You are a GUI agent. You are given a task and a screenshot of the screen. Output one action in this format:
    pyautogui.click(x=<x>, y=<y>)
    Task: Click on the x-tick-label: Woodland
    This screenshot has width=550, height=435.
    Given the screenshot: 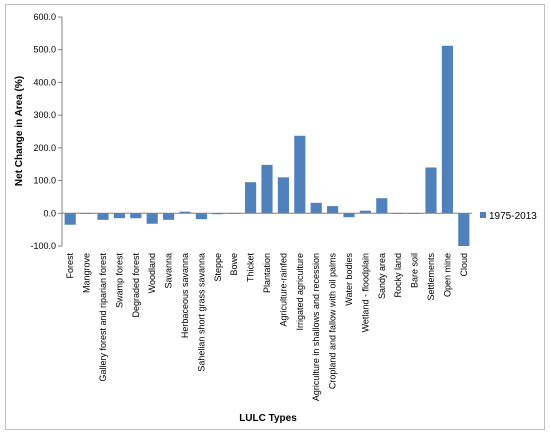 What is the action you would take?
    pyautogui.click(x=152, y=273)
    